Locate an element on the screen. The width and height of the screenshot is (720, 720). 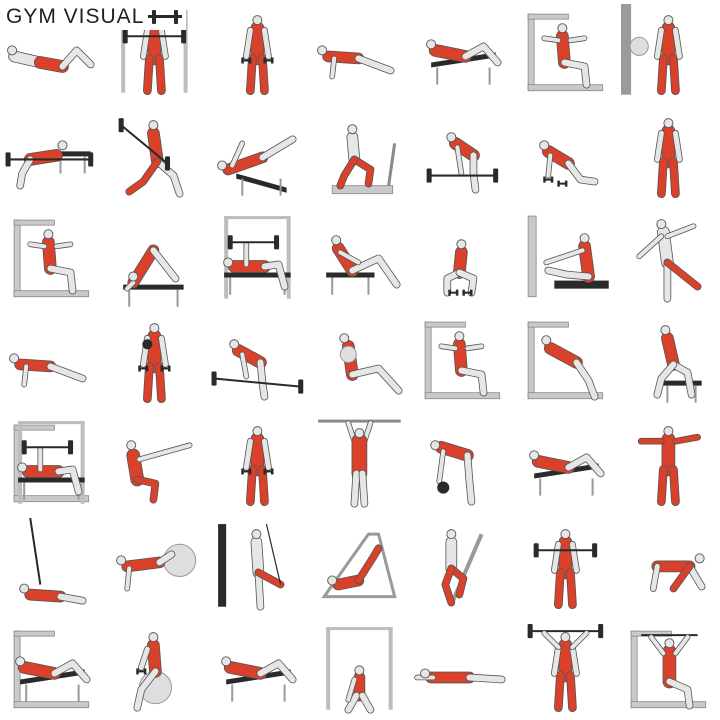
logo-text: GYM VISUAL is located at coordinates (75, 16).